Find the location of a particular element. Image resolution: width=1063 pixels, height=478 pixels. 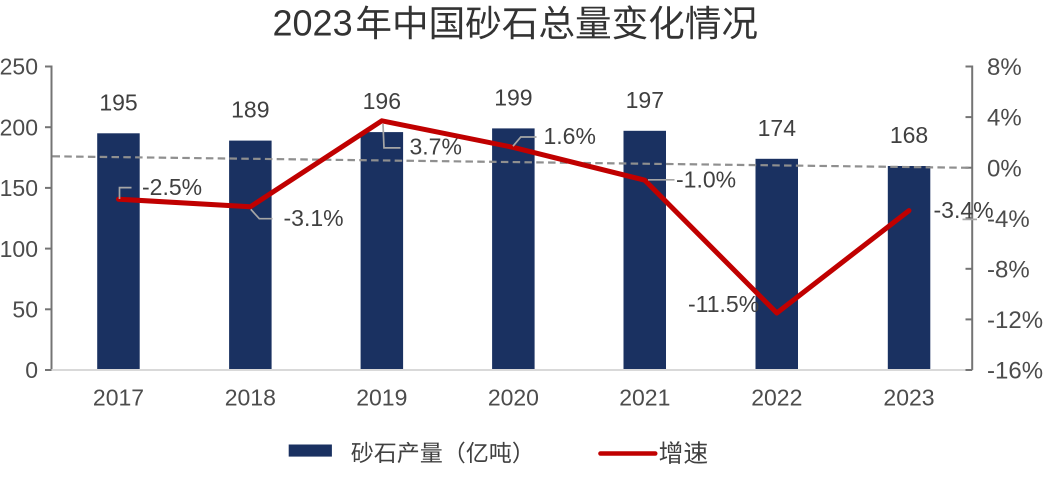

svg-text: -16% is located at coordinates (1015, 371).